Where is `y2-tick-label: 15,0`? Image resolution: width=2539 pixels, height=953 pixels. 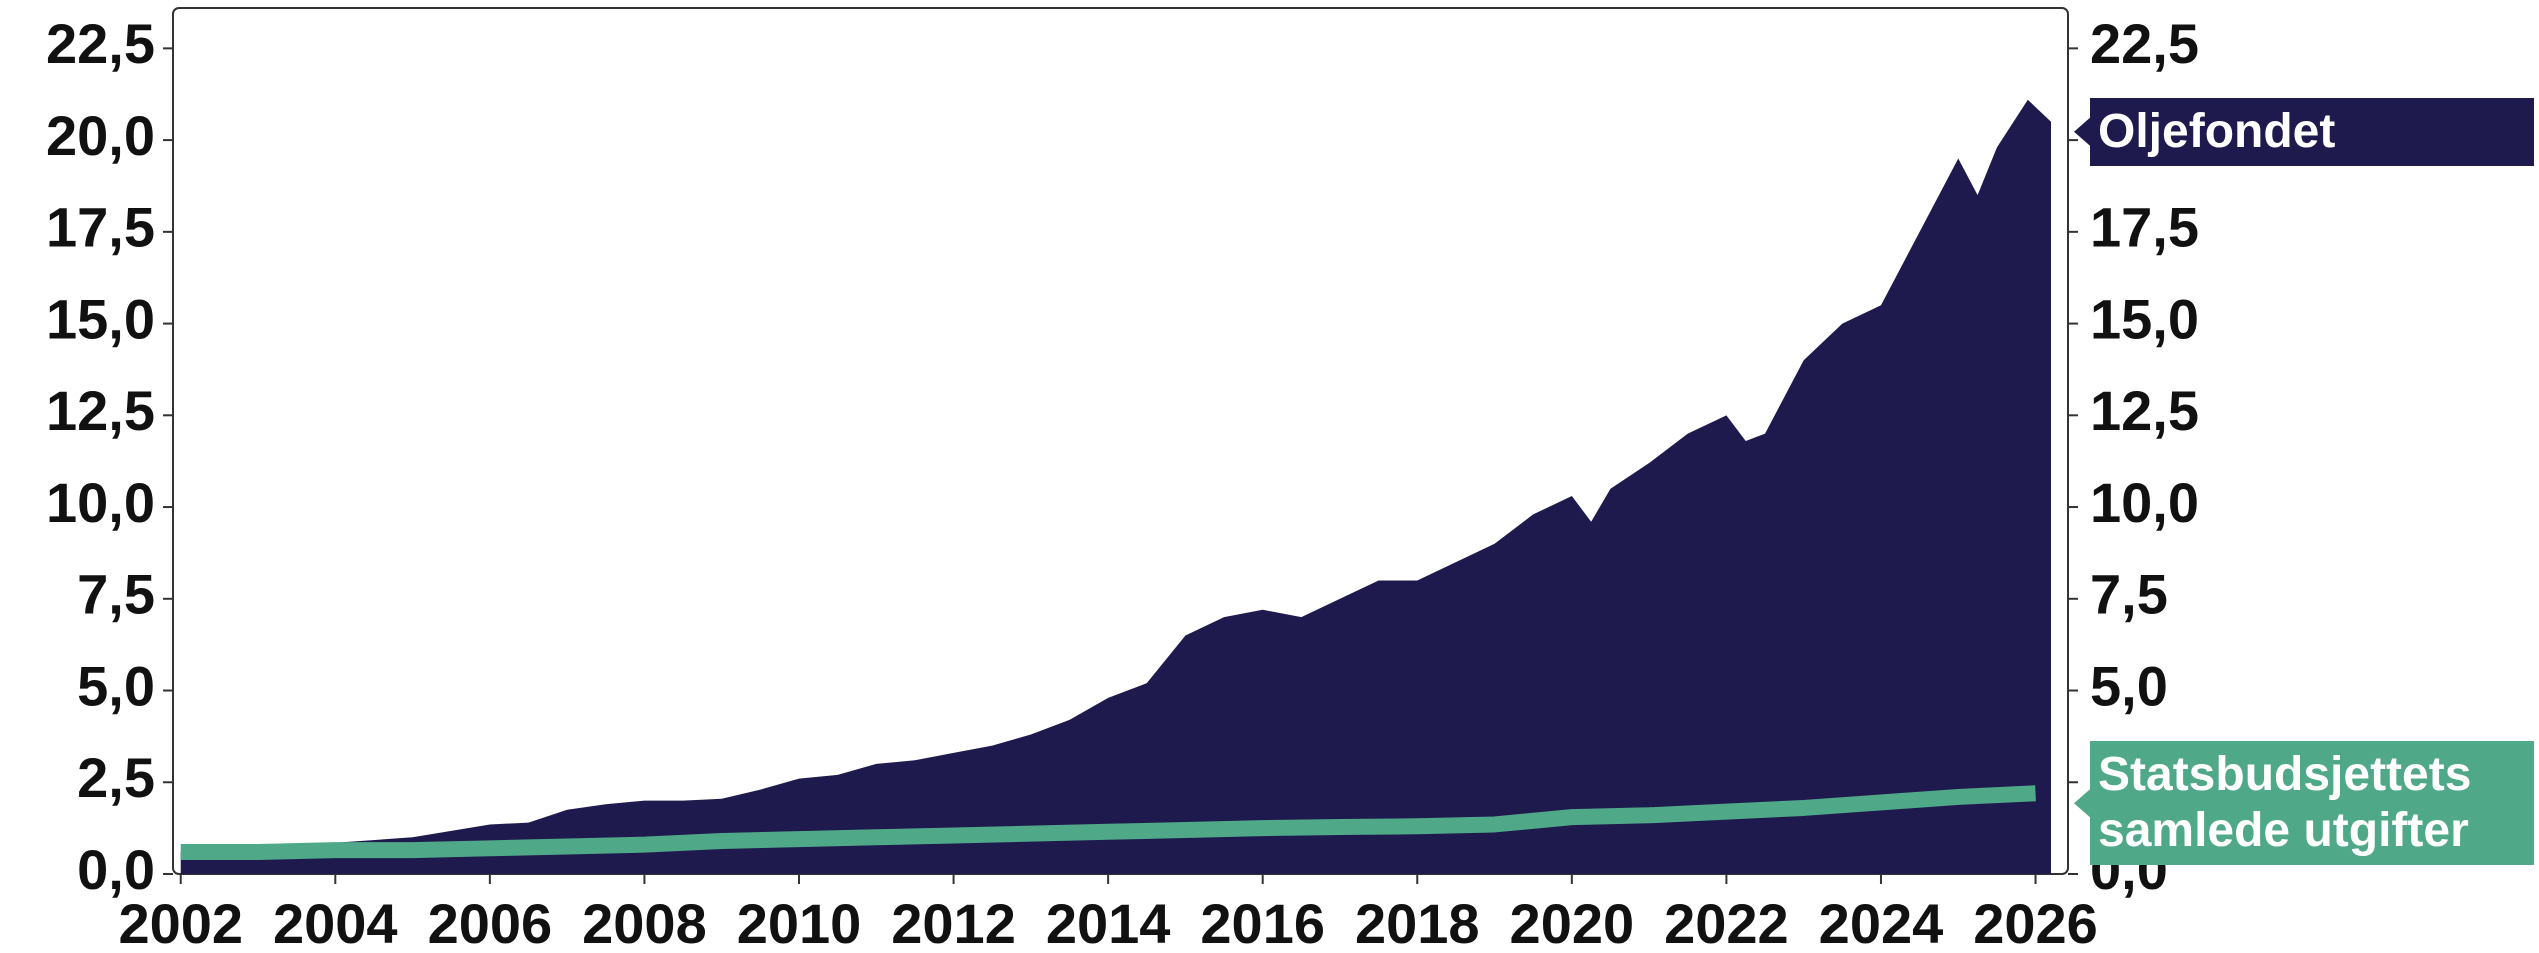 y2-tick-label: 15,0 is located at coordinates (2144, 318).